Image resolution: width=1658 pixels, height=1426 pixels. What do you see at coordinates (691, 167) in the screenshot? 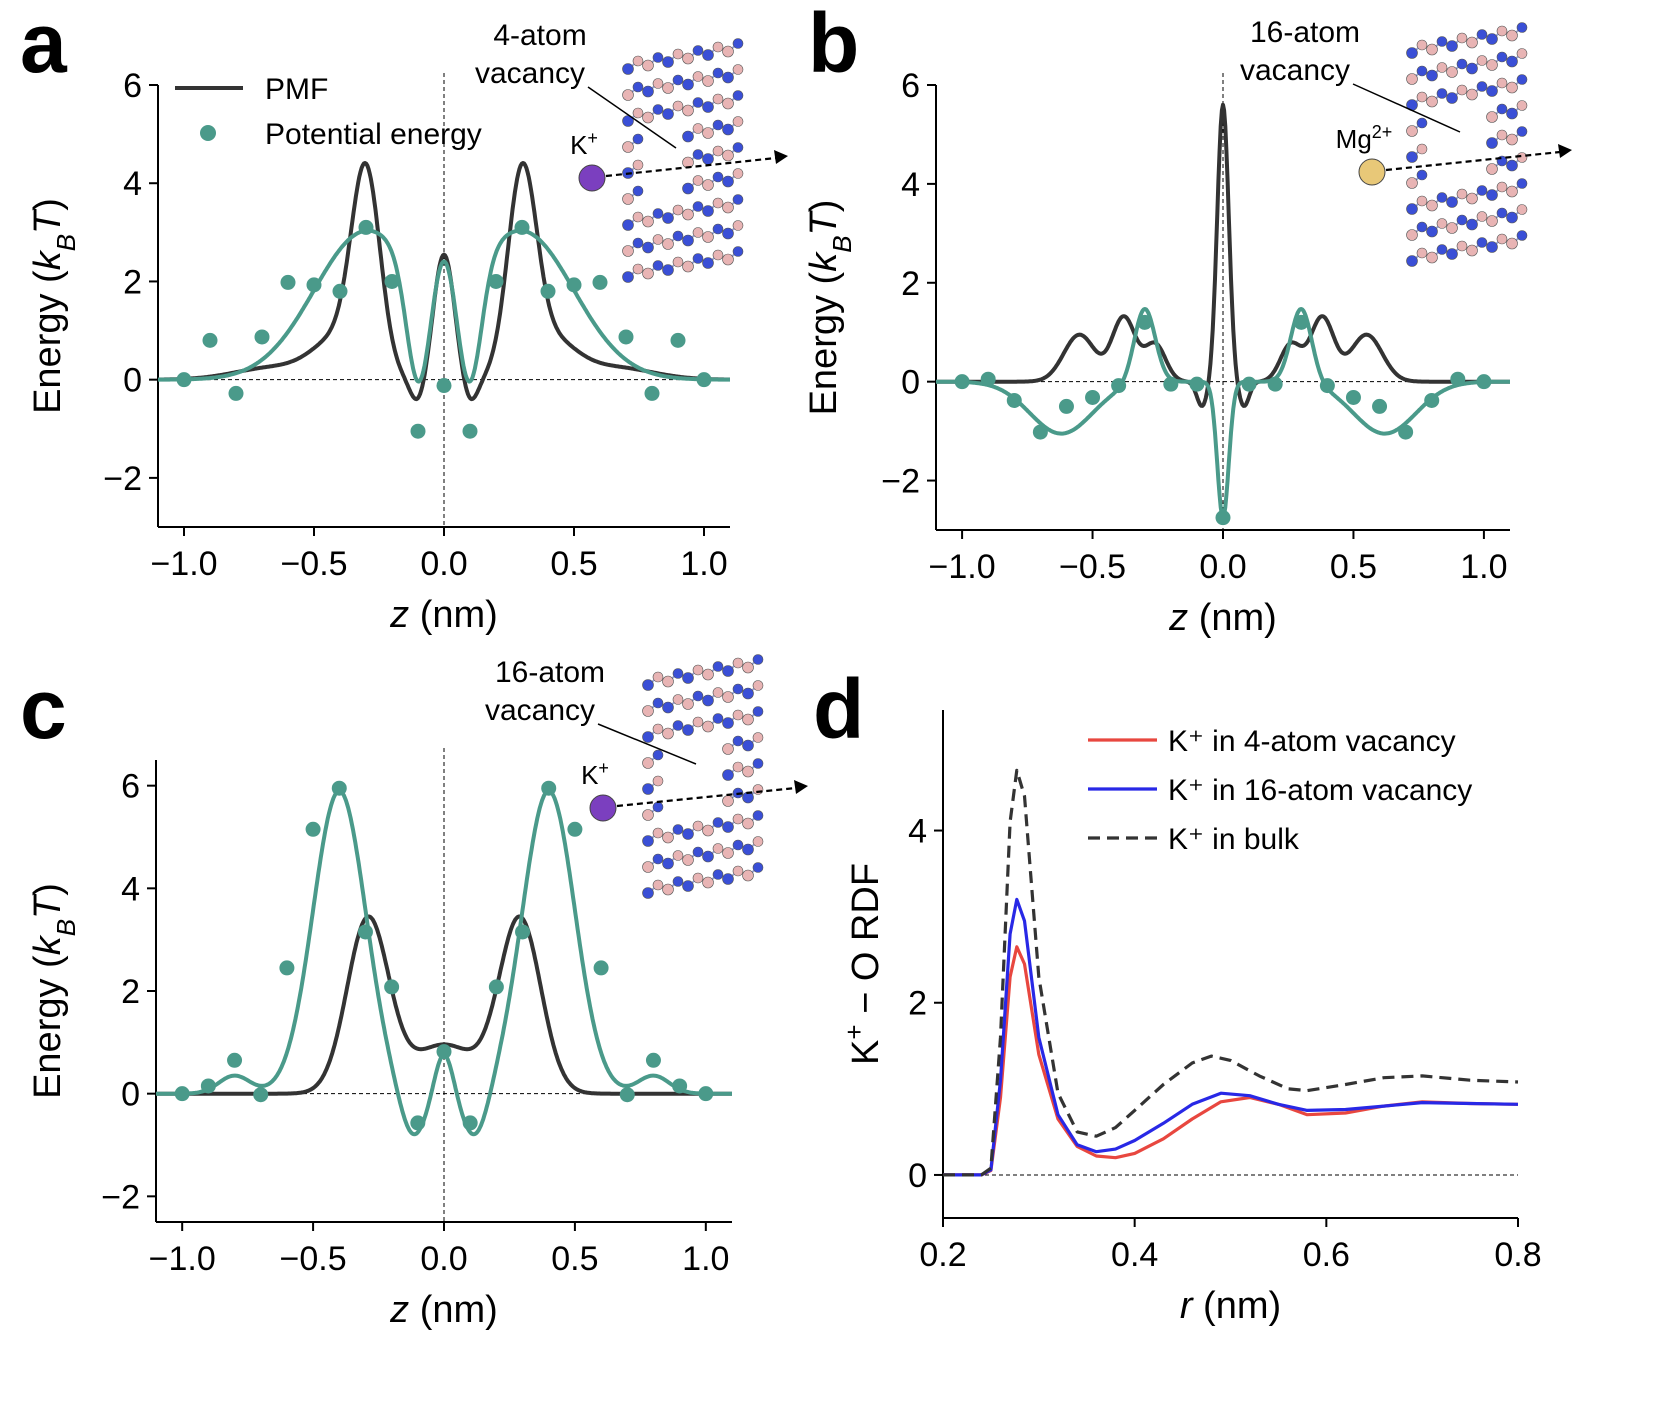
I see `ion-path-arrow` at bounding box center [691, 167].